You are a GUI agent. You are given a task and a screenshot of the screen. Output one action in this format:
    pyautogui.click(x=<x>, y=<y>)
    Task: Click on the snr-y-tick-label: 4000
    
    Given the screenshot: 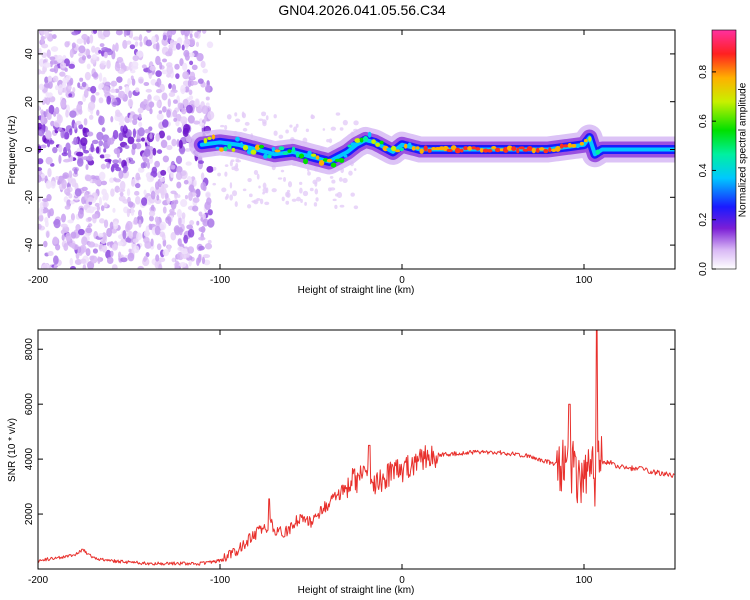 What is the action you would take?
    pyautogui.click(x=29, y=459)
    